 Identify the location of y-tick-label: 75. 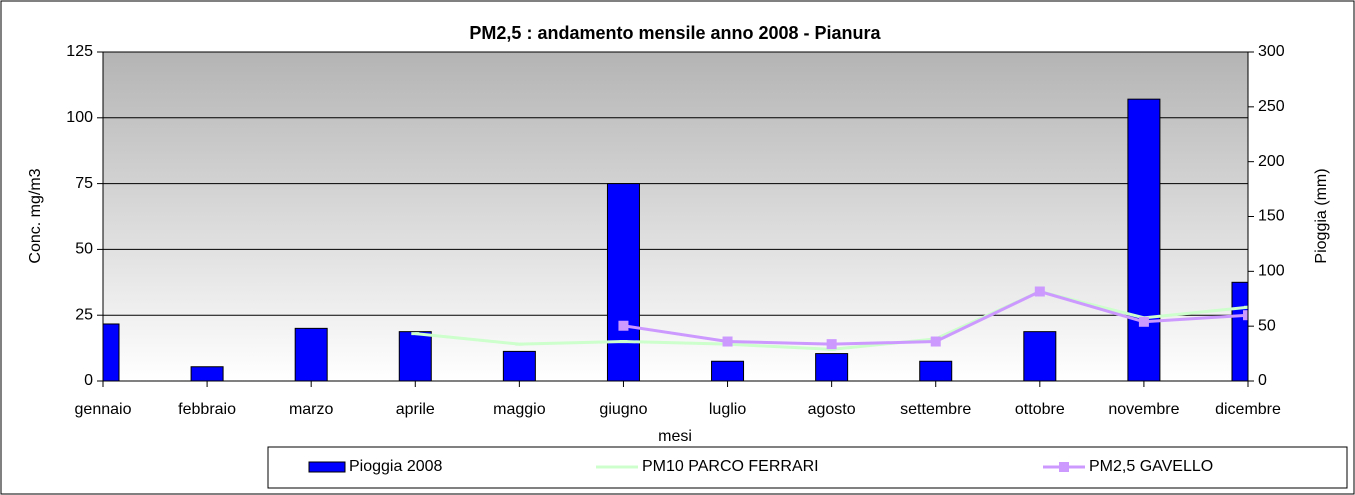
(84, 183).